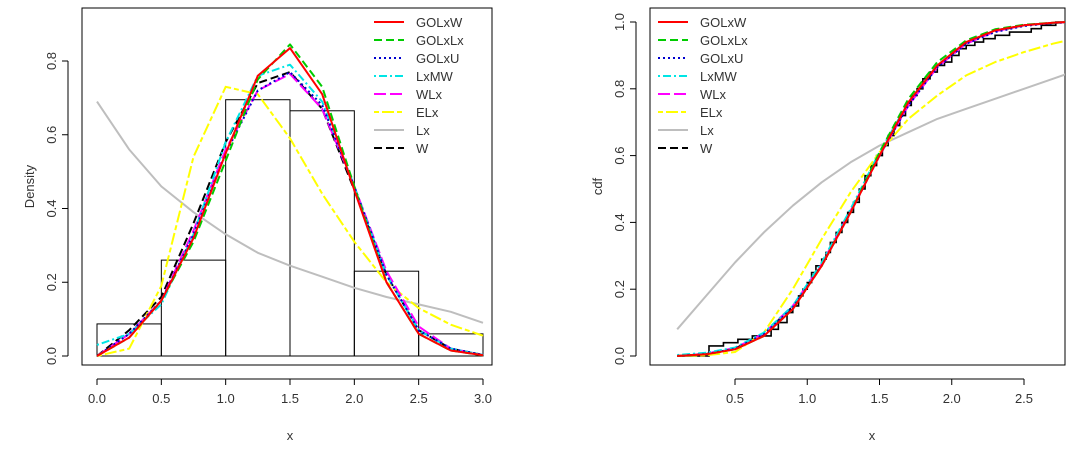  What do you see at coordinates (29, 186) in the screenshot?
I see `y-axis-label: Density` at bounding box center [29, 186].